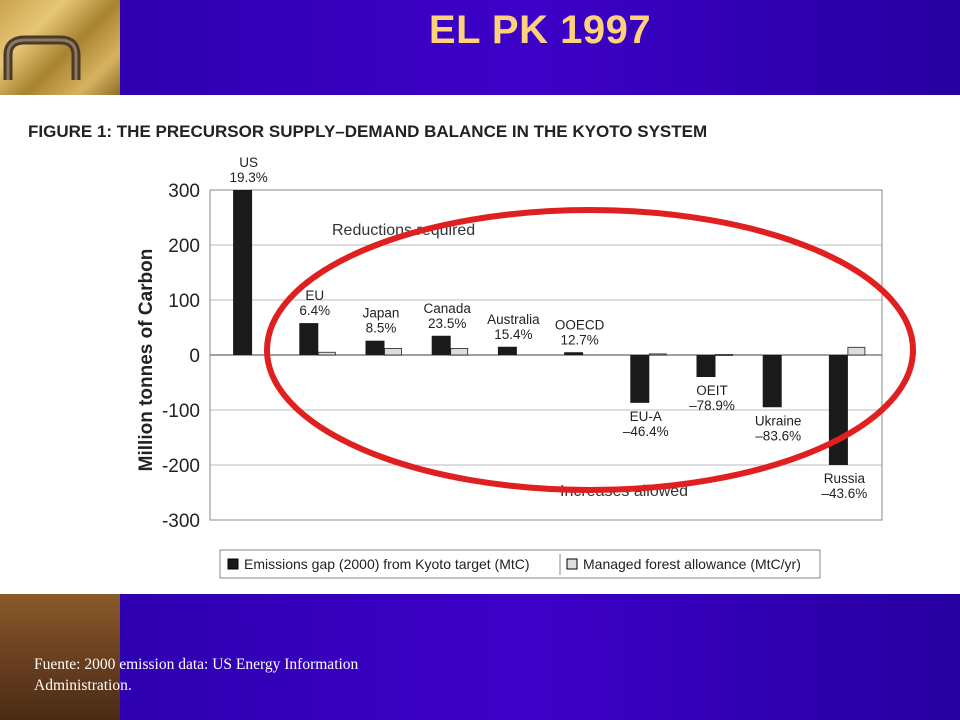 Image resolution: width=960 pixels, height=720 pixels. I want to click on y-tick-labels: 300 200 100 0 -100 -200 -300, so click(181, 356).